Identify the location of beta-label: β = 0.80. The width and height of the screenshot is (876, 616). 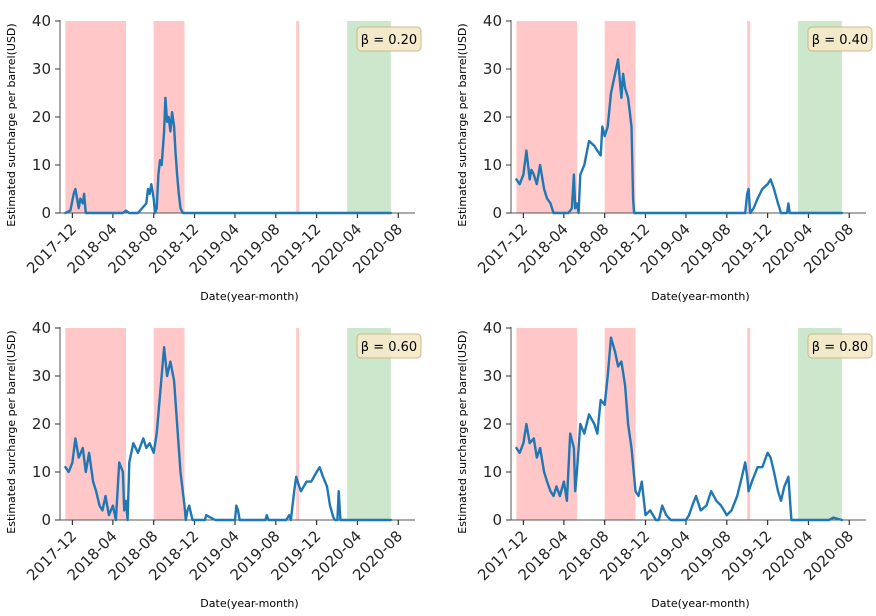
(840, 347).